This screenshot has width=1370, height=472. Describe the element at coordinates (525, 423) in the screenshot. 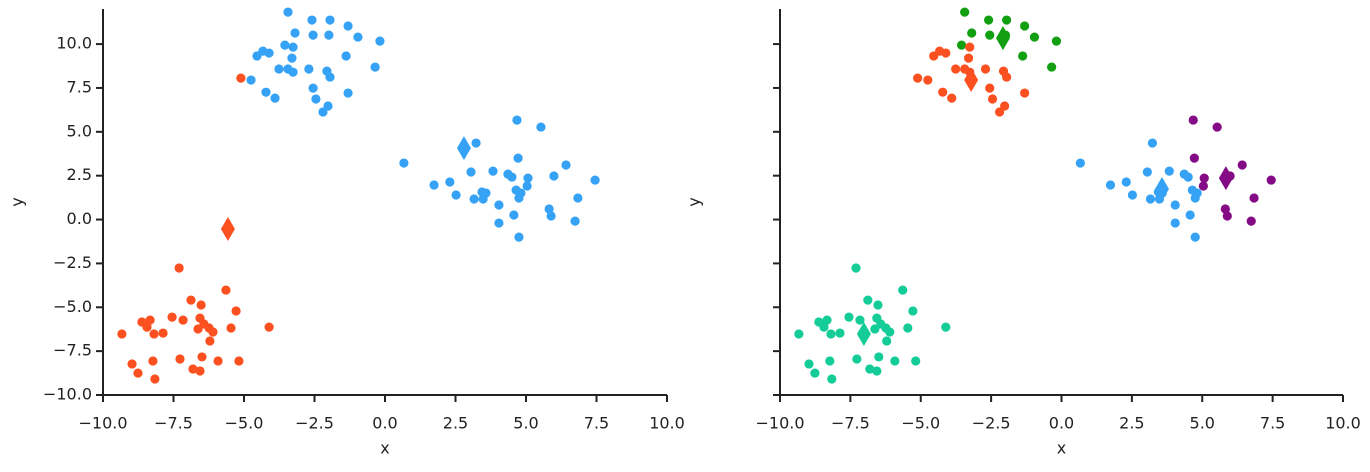

I see `x-tick-label: 5.0` at that location.